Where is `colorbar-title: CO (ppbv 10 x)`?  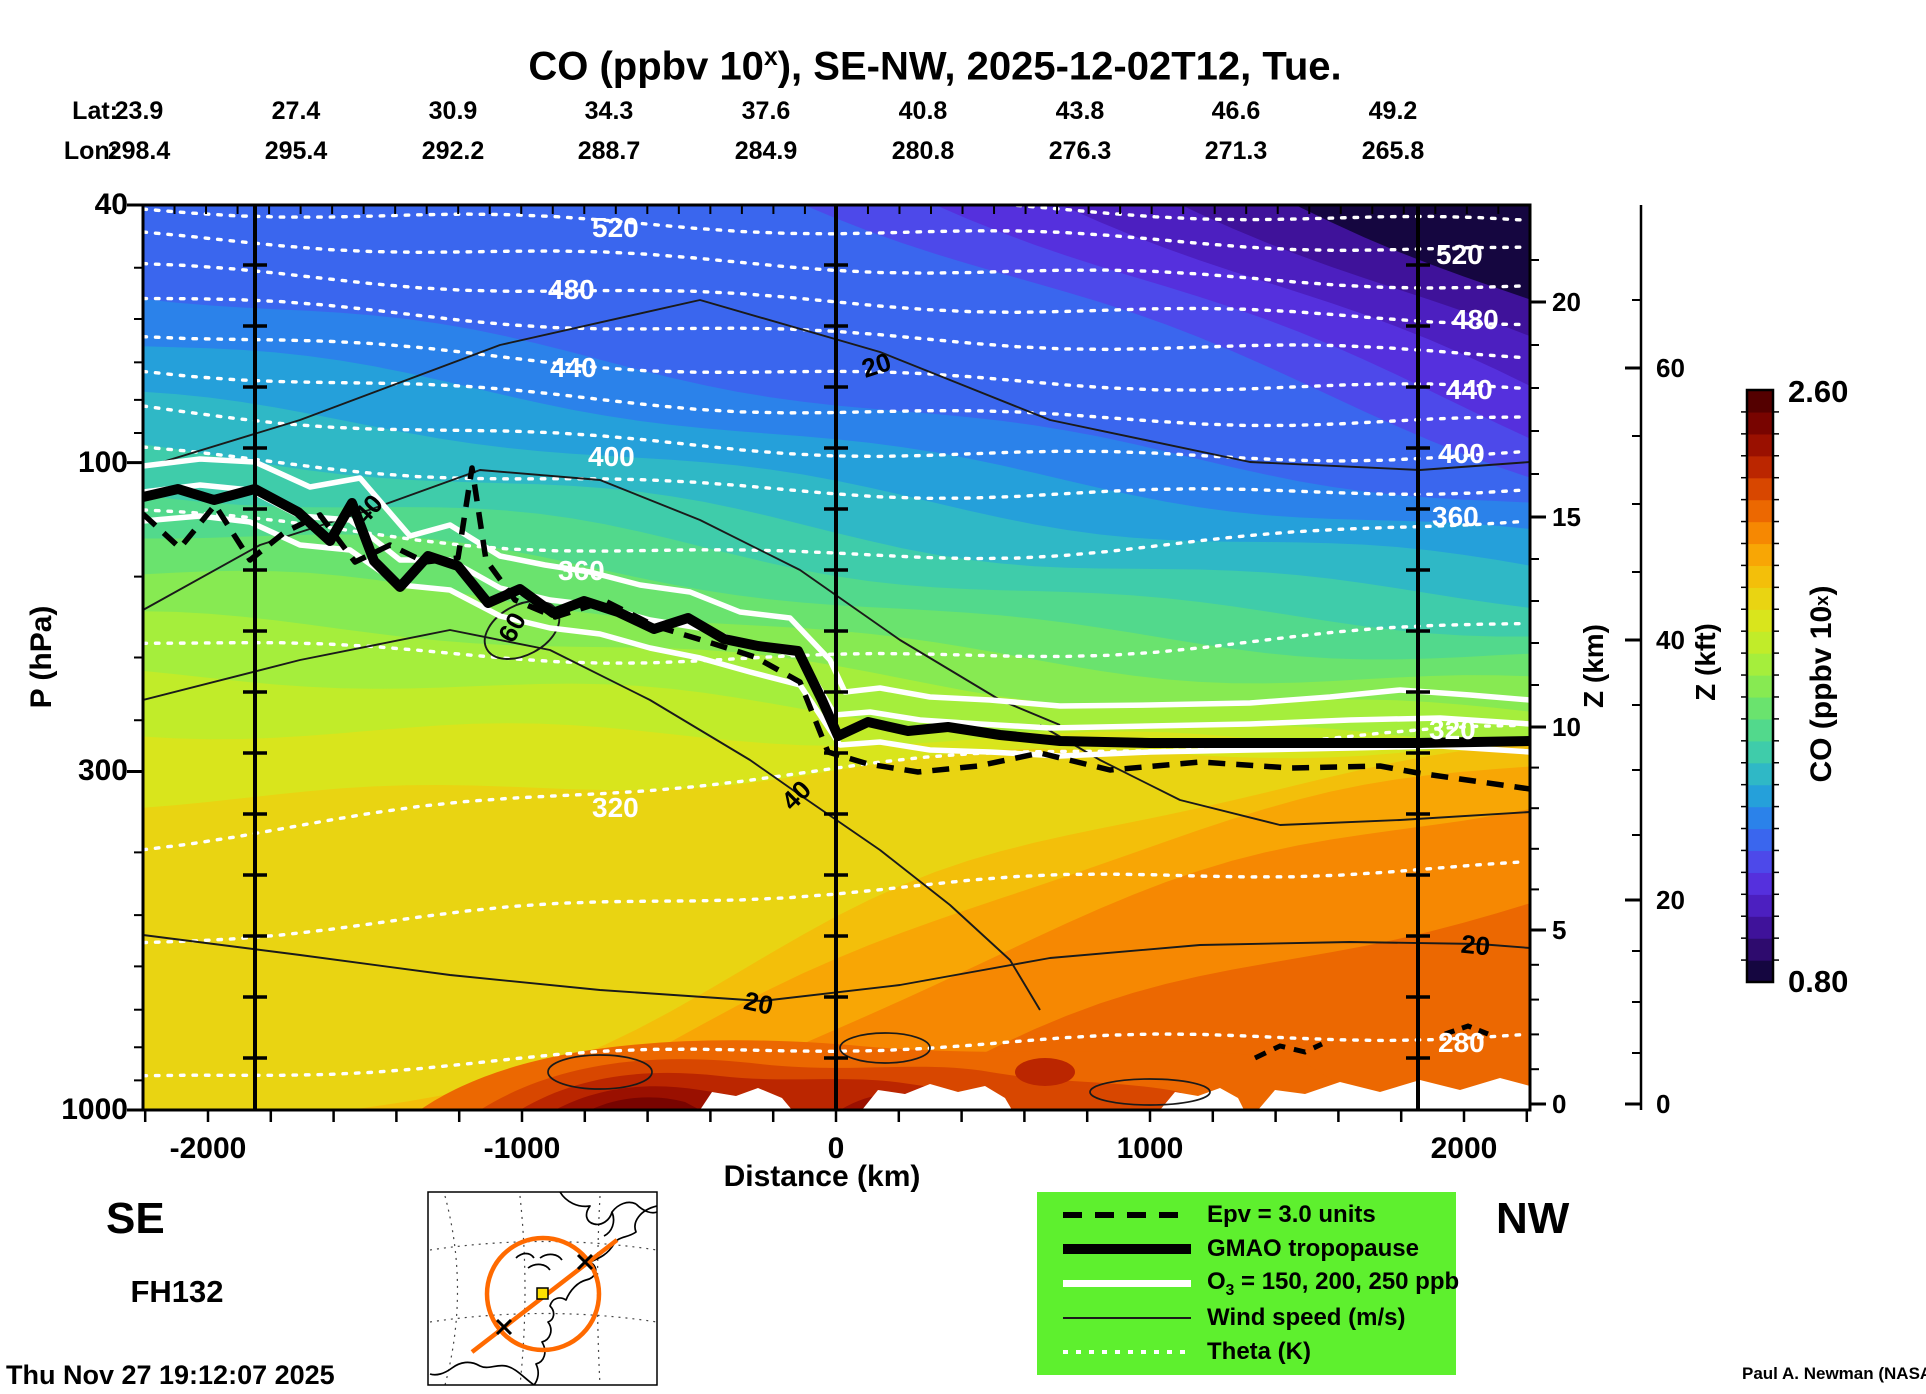 colorbar-title: CO (ppbv 10 x) is located at coordinates (1821, 684).